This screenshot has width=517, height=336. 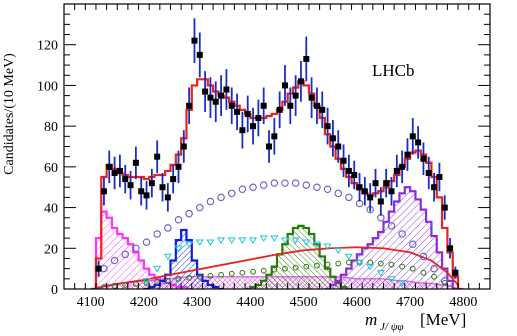 What do you see at coordinates (54, 290) in the screenshot?
I see `y-tick-label: 0` at bounding box center [54, 290].